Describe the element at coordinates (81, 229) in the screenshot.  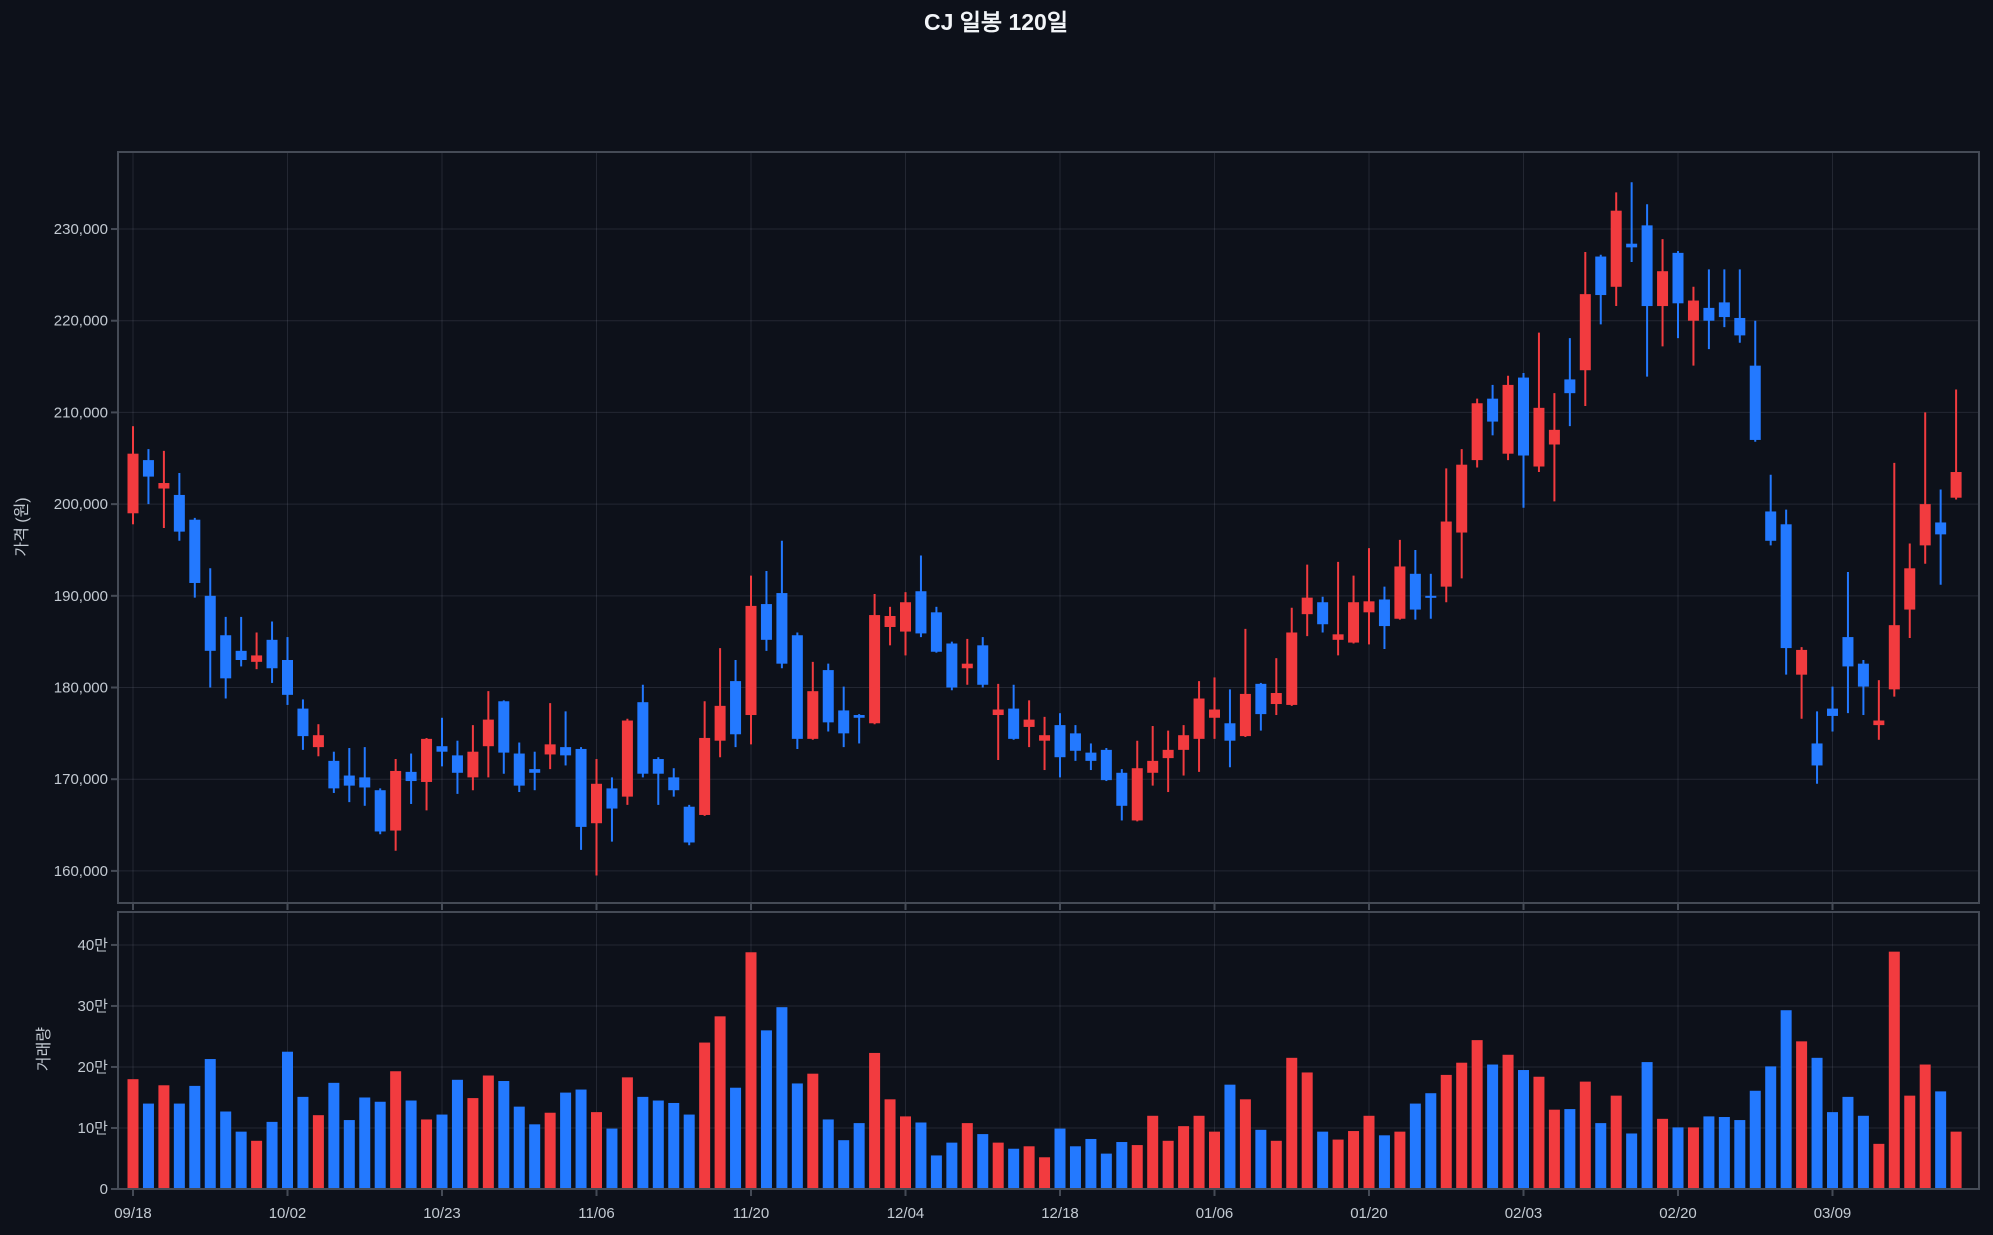
I see `price-tick-label: 230,000` at that location.